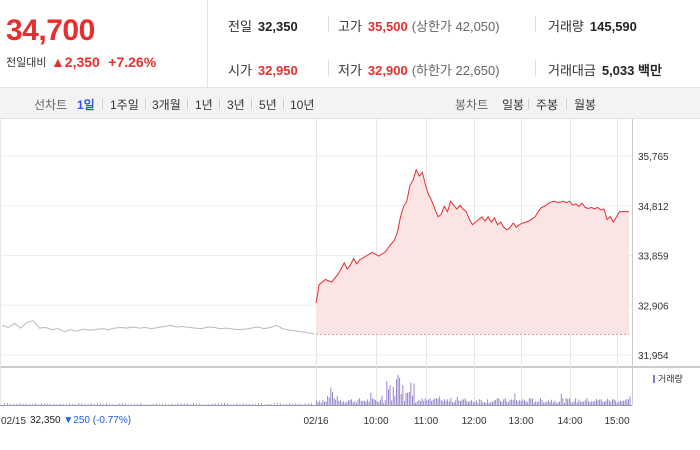  Describe the element at coordinates (124, 105) in the screenshot. I see `period-tab-1w: 1주일` at that location.